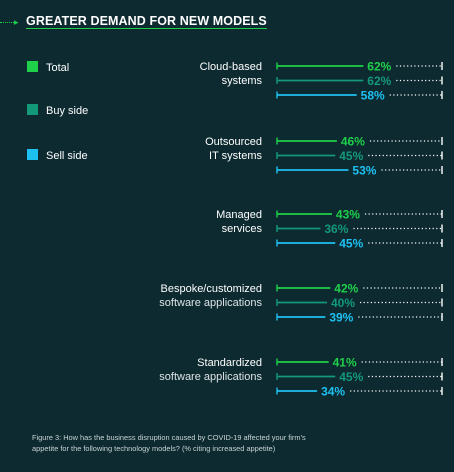  I want to click on legend-label: Total, so click(57, 68).